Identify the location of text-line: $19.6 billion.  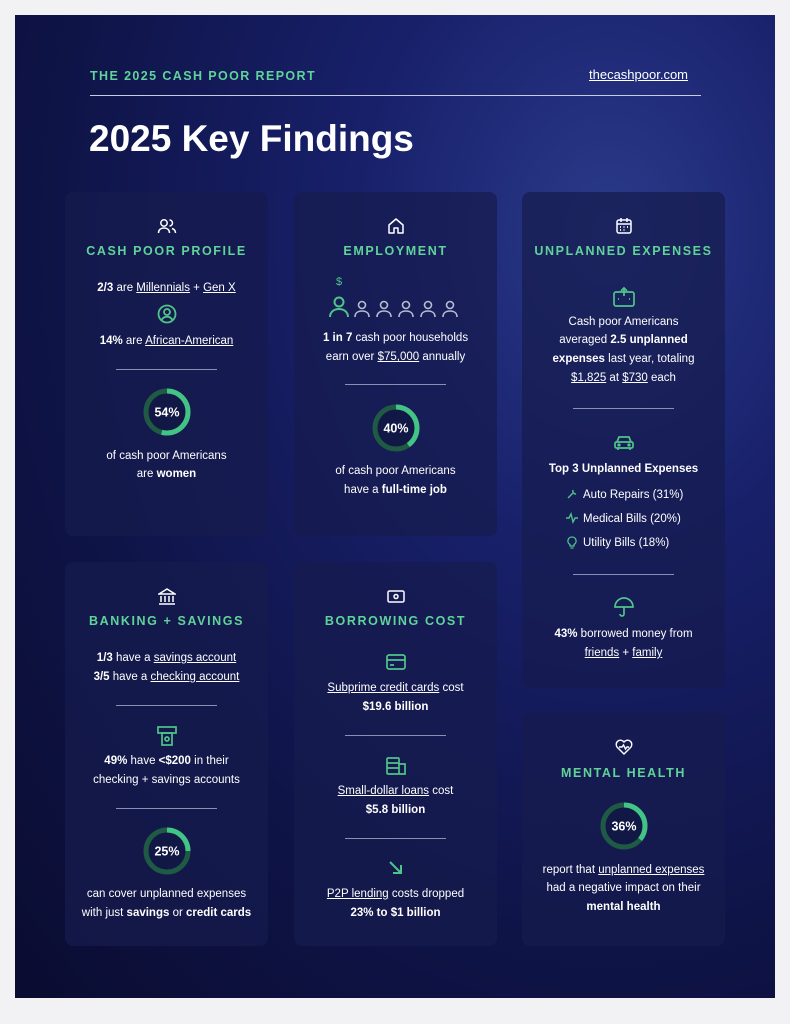
(395, 707).